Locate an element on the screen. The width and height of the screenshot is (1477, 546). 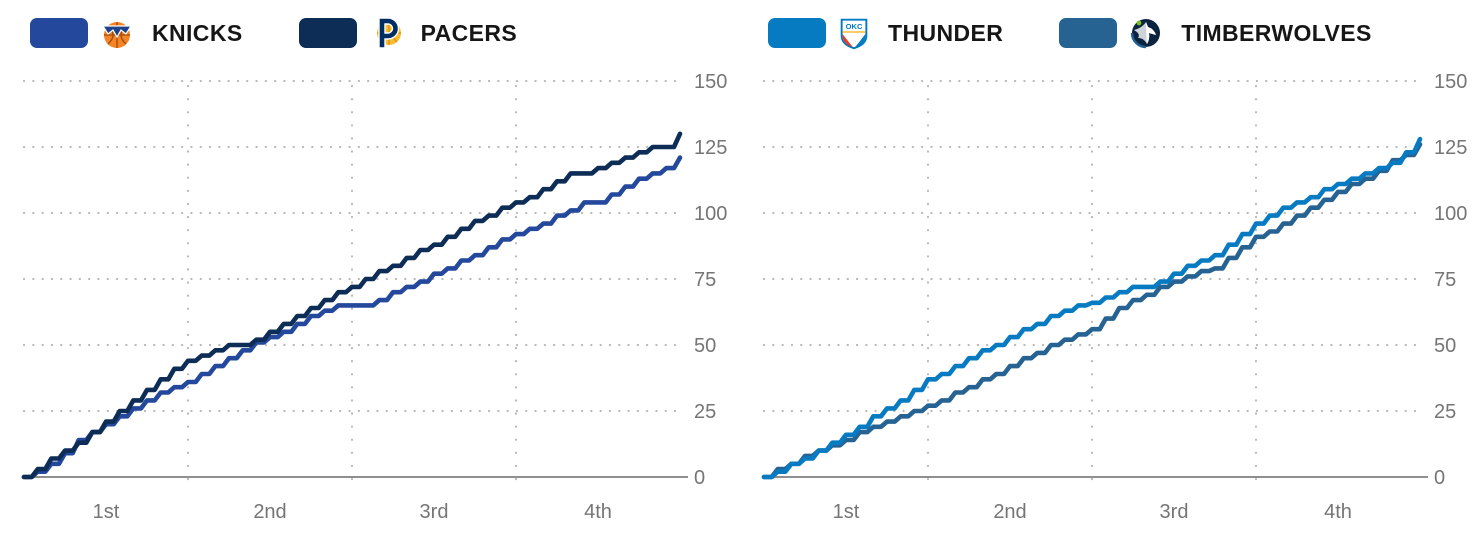
pacers-color-swatch is located at coordinates (327, 33).